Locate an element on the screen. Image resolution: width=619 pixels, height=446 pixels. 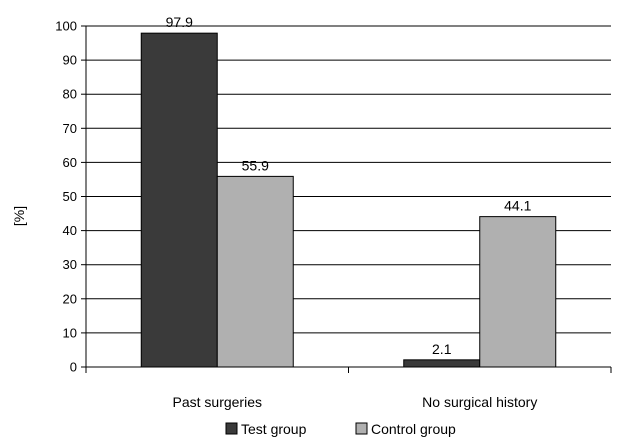
legend-label: Test group is located at coordinates (274, 429).